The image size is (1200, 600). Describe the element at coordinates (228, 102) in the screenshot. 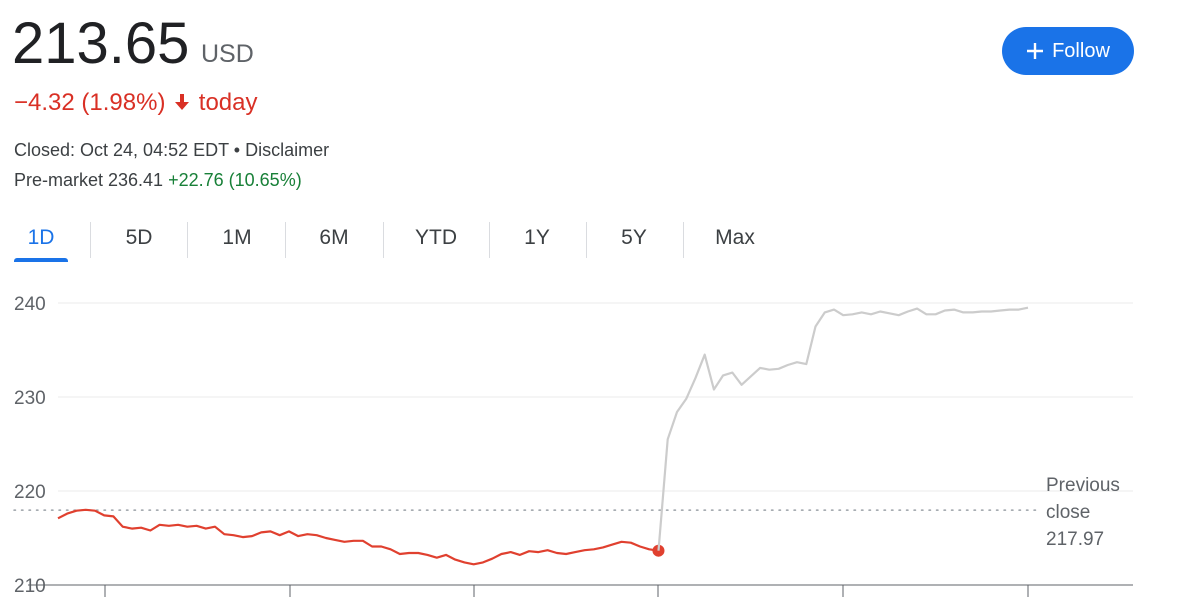

I see `change-period: today` at that location.